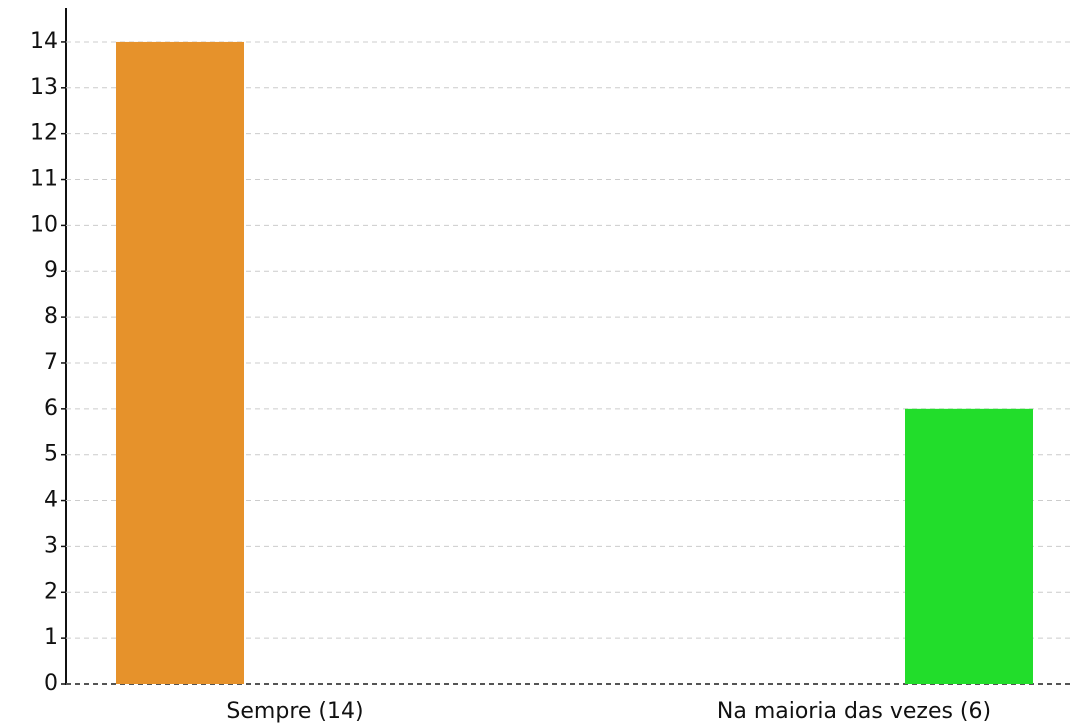 This screenshot has height=723, width=1073. I want to click on y-tick-label: 3, so click(51, 545).